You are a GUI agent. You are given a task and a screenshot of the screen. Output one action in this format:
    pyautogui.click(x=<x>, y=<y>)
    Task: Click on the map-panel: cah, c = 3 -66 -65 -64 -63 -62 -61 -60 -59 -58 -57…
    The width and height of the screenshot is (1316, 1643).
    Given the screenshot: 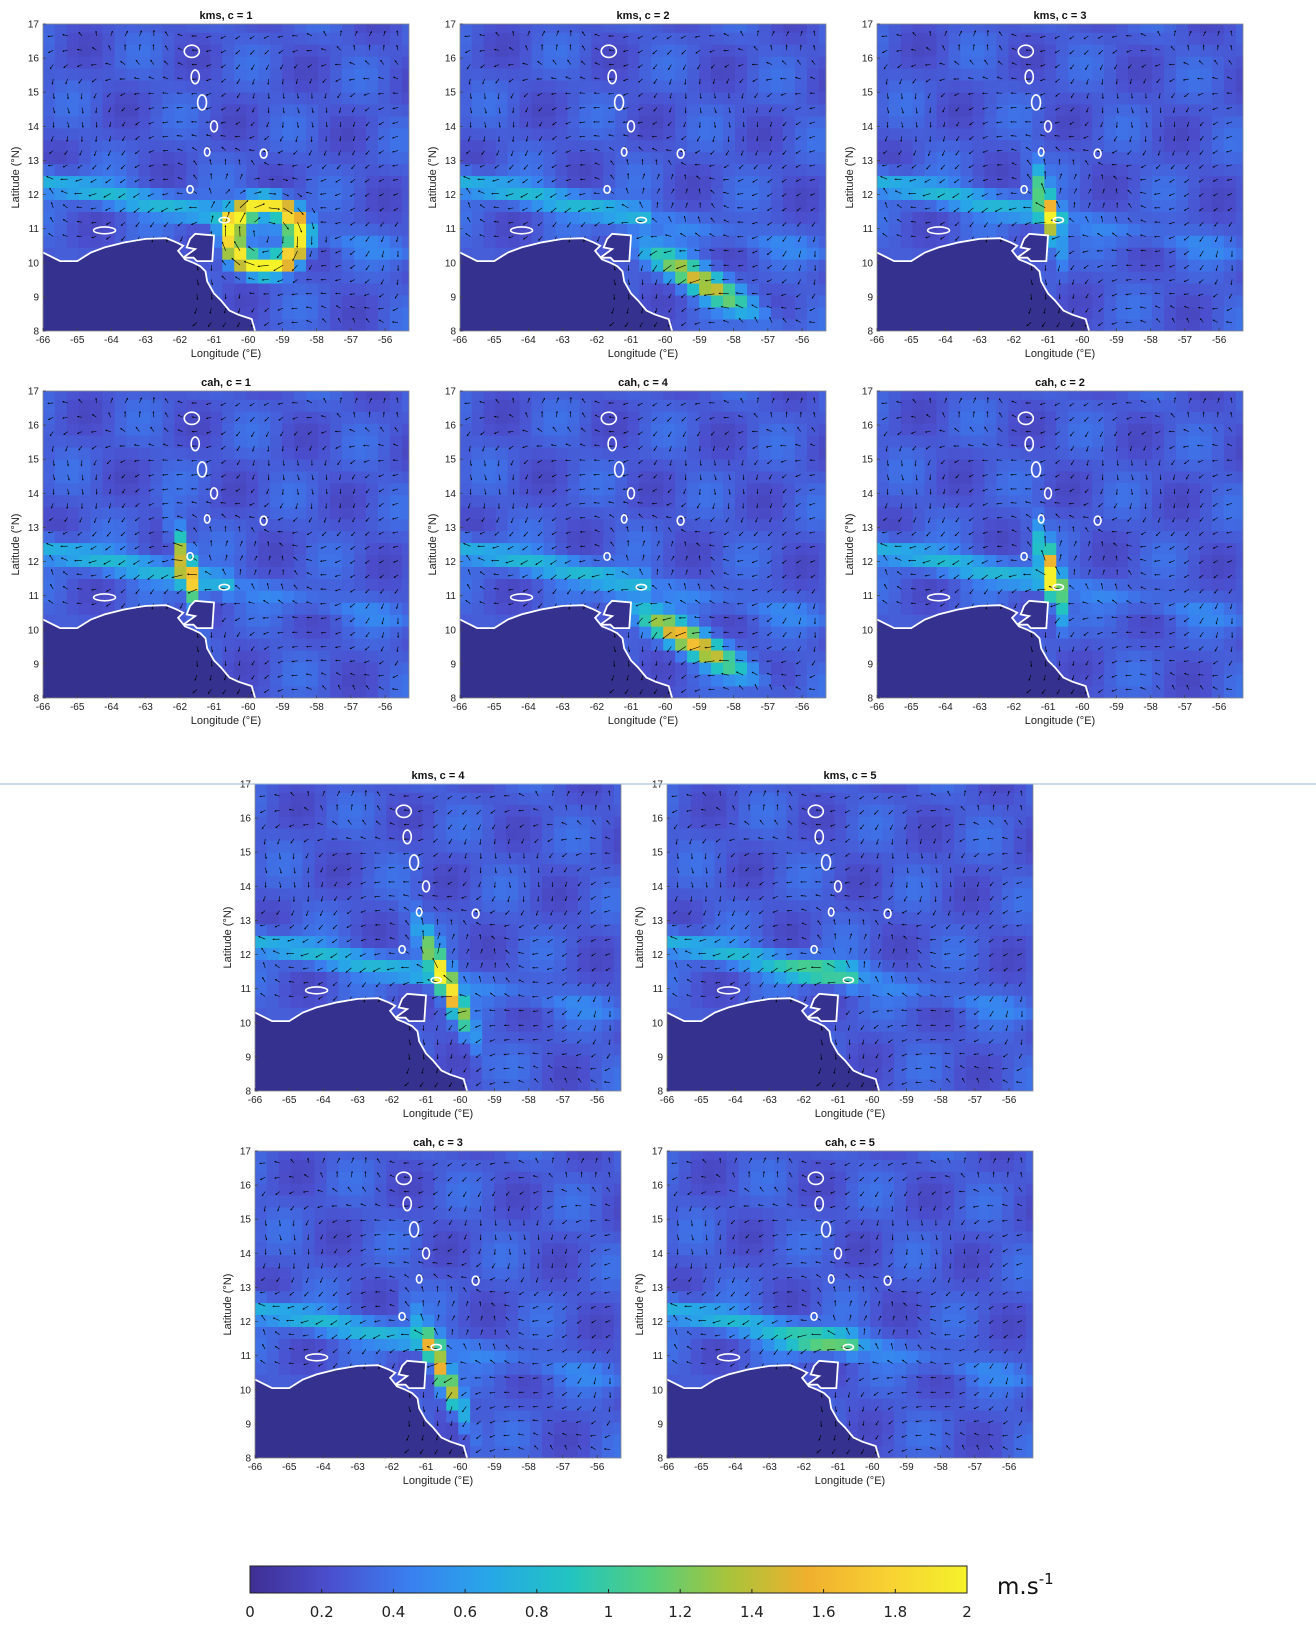 What is the action you would take?
    pyautogui.click(x=422, y=1312)
    